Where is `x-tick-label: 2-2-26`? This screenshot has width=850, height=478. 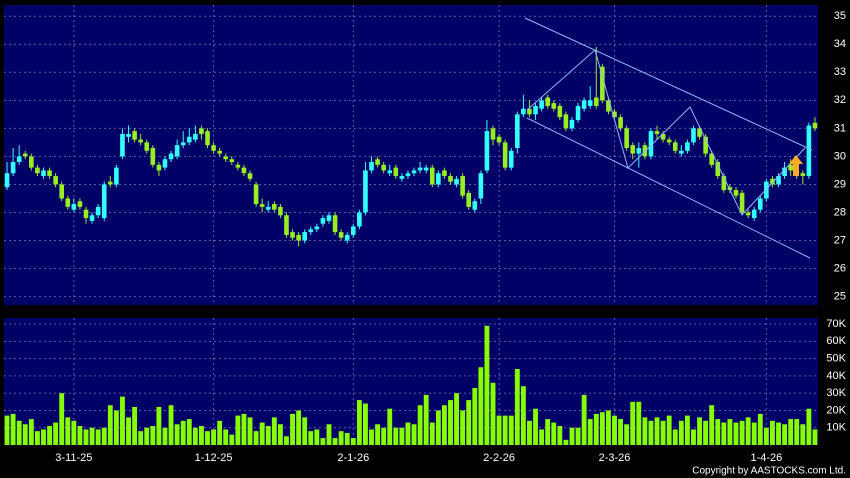 x-tick-label: 2-2-26 is located at coordinates (499, 458).